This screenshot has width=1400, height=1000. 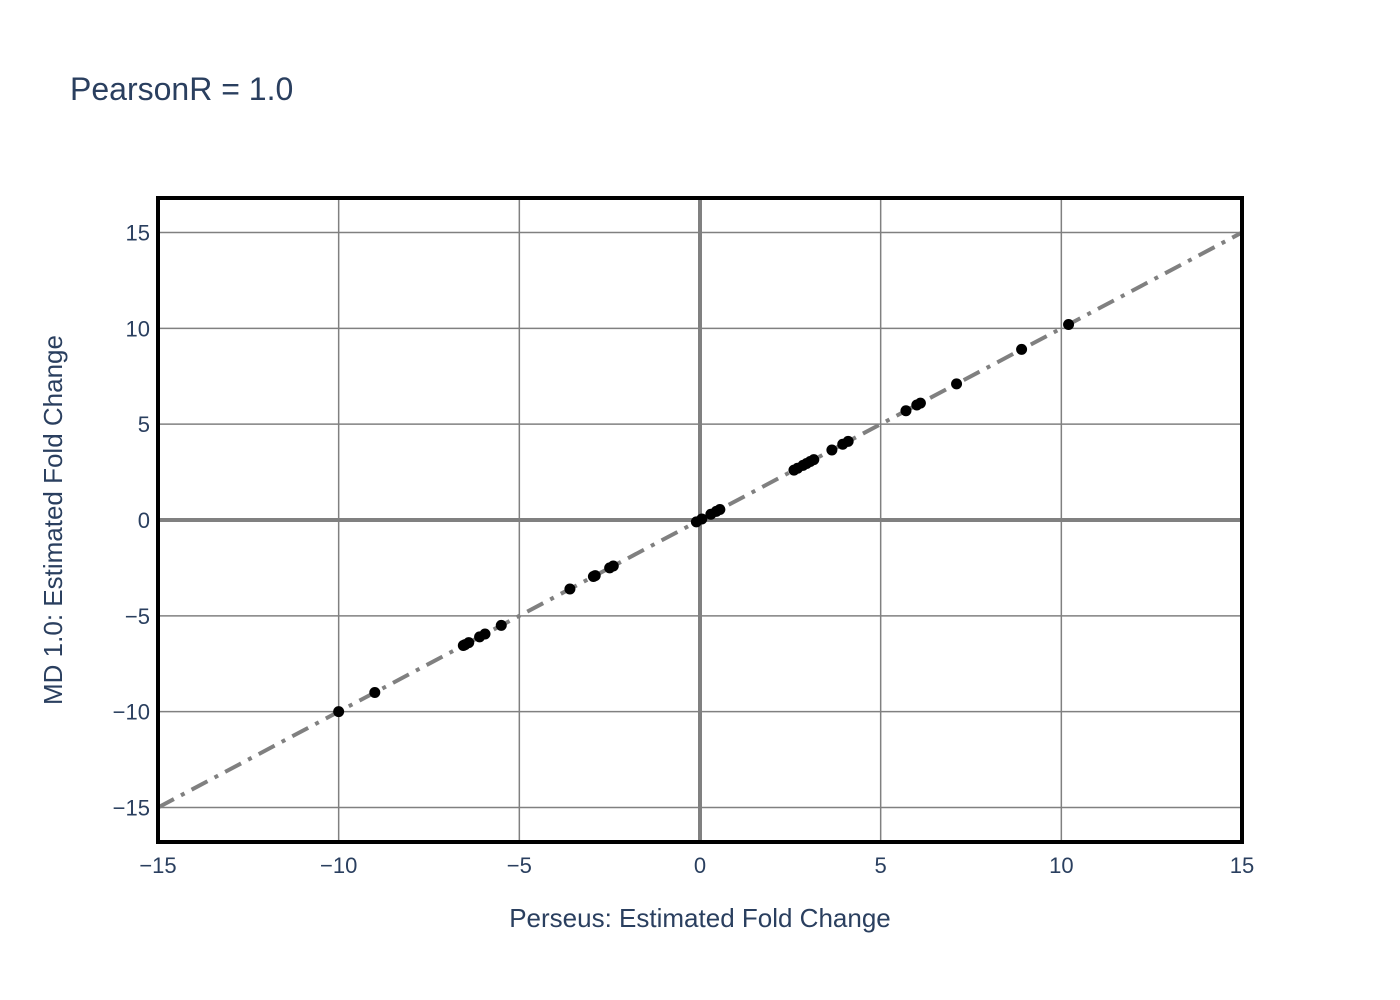 What do you see at coordinates (144, 424) in the screenshot?
I see `y-tick-label: 5` at bounding box center [144, 424].